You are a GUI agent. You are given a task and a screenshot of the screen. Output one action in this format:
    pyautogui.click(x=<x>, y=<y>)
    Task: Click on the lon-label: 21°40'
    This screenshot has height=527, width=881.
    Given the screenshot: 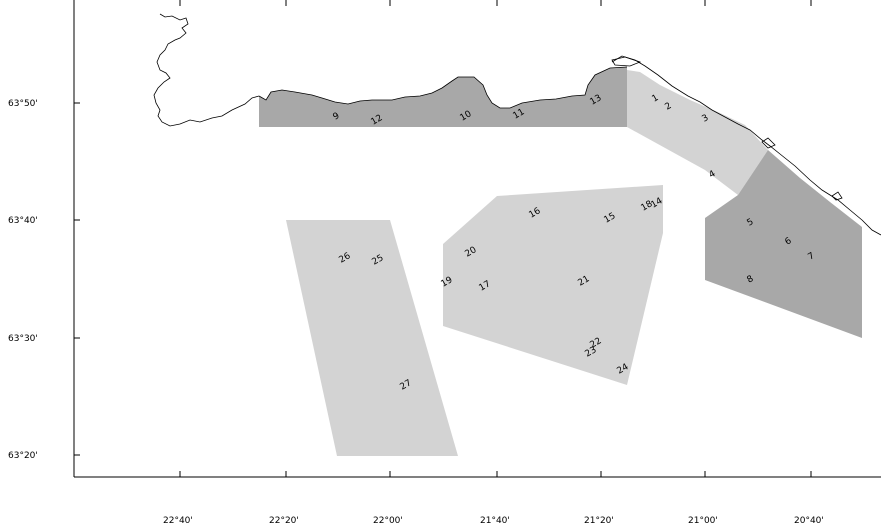 What is the action you would take?
    pyautogui.click(x=495, y=521)
    